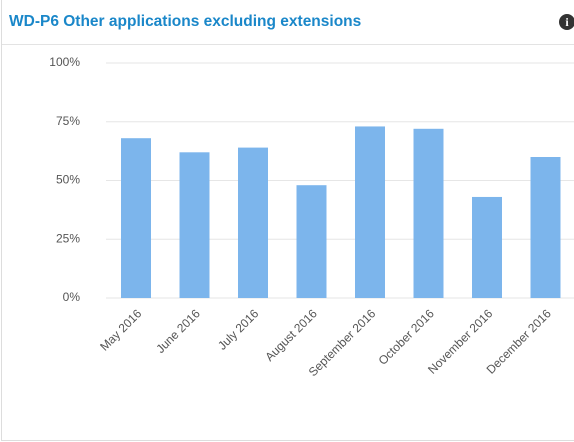 The image size is (574, 442). What do you see at coordinates (72, 297) in the screenshot?
I see `y-tick-label: 0%` at bounding box center [72, 297].